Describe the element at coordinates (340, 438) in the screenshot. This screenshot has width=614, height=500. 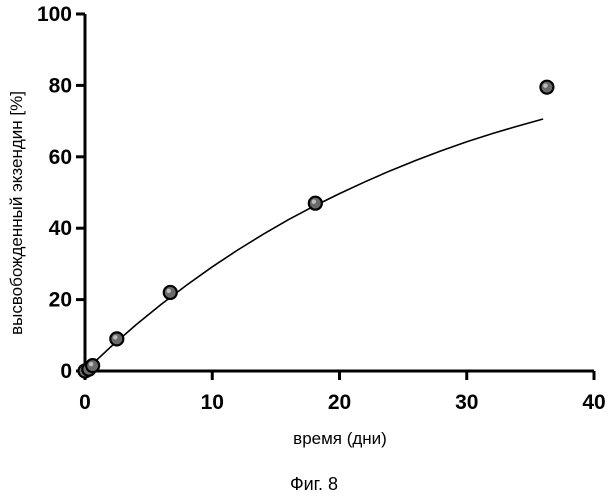
I see `x-axis-title: время (дни)` at that location.